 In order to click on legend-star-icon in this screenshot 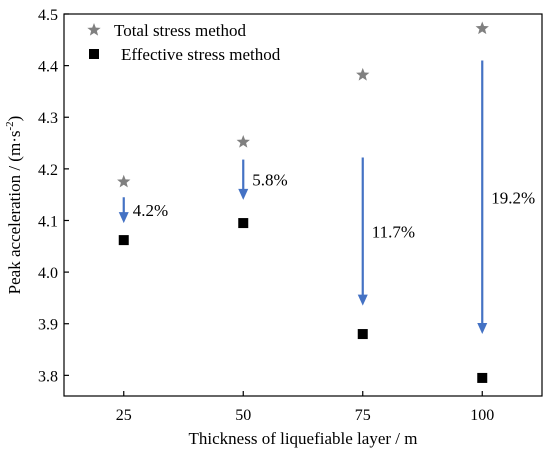, I will do `click(94, 29)`.